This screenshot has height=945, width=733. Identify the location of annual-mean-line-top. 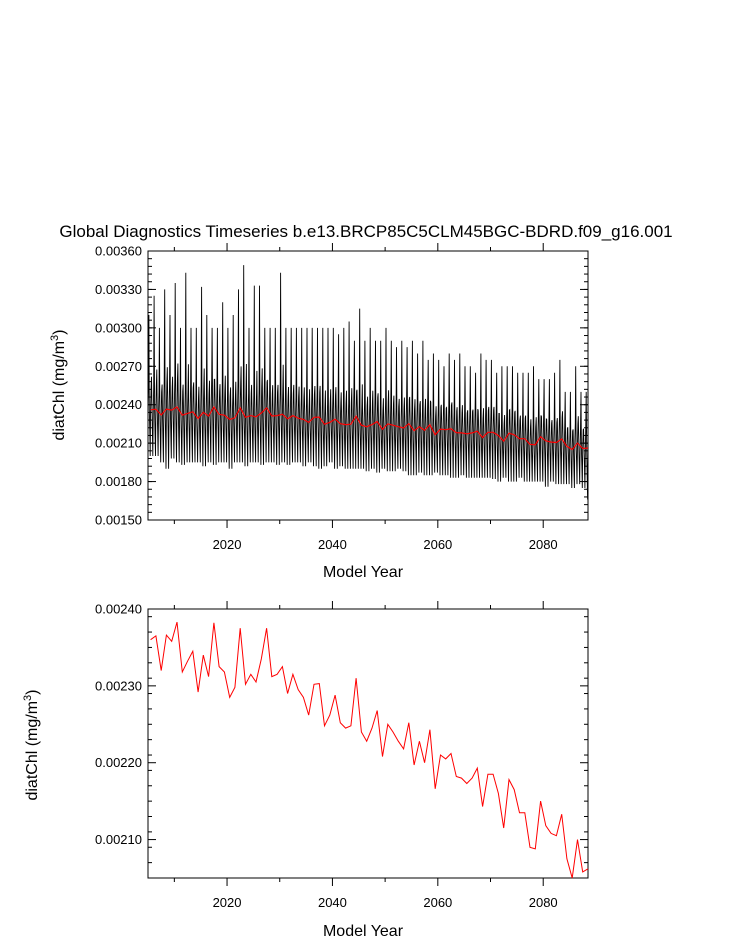
(369, 428).